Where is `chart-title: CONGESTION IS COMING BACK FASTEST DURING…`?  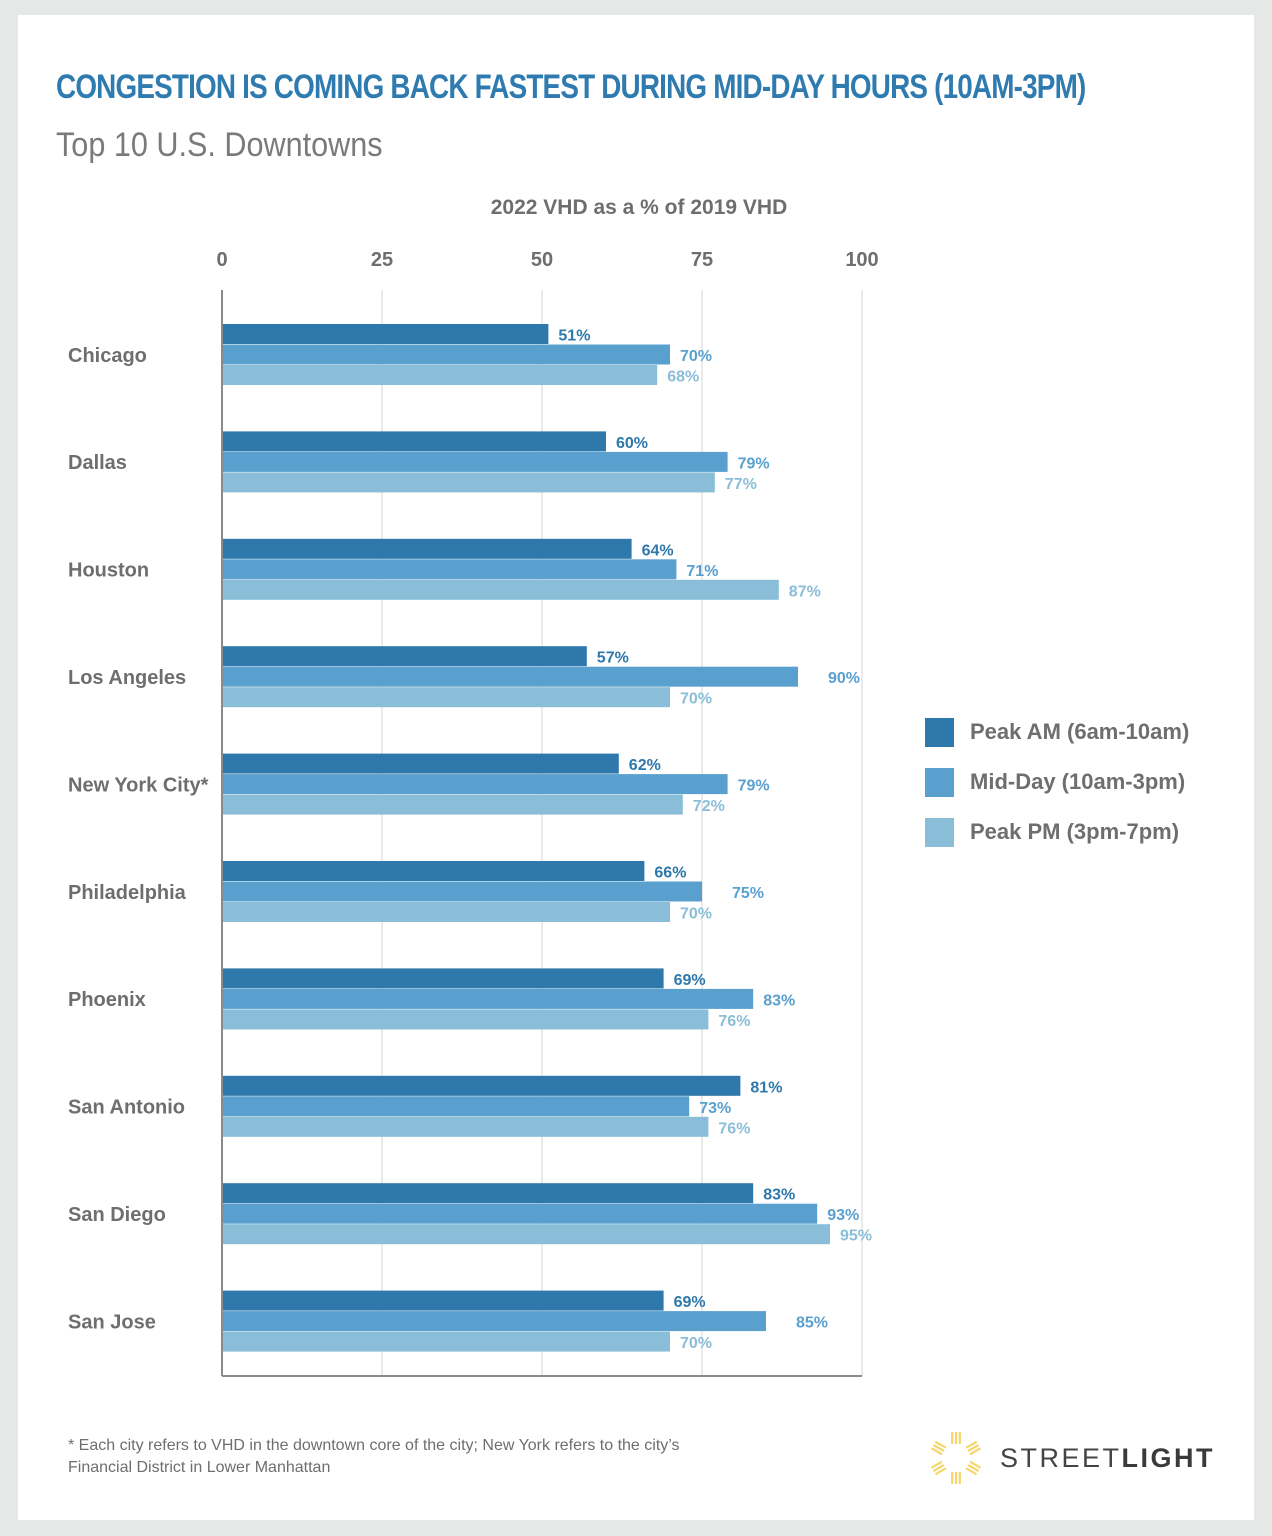 chart-title: CONGESTION IS COMING BACK FASTEST DURING… is located at coordinates (571, 87).